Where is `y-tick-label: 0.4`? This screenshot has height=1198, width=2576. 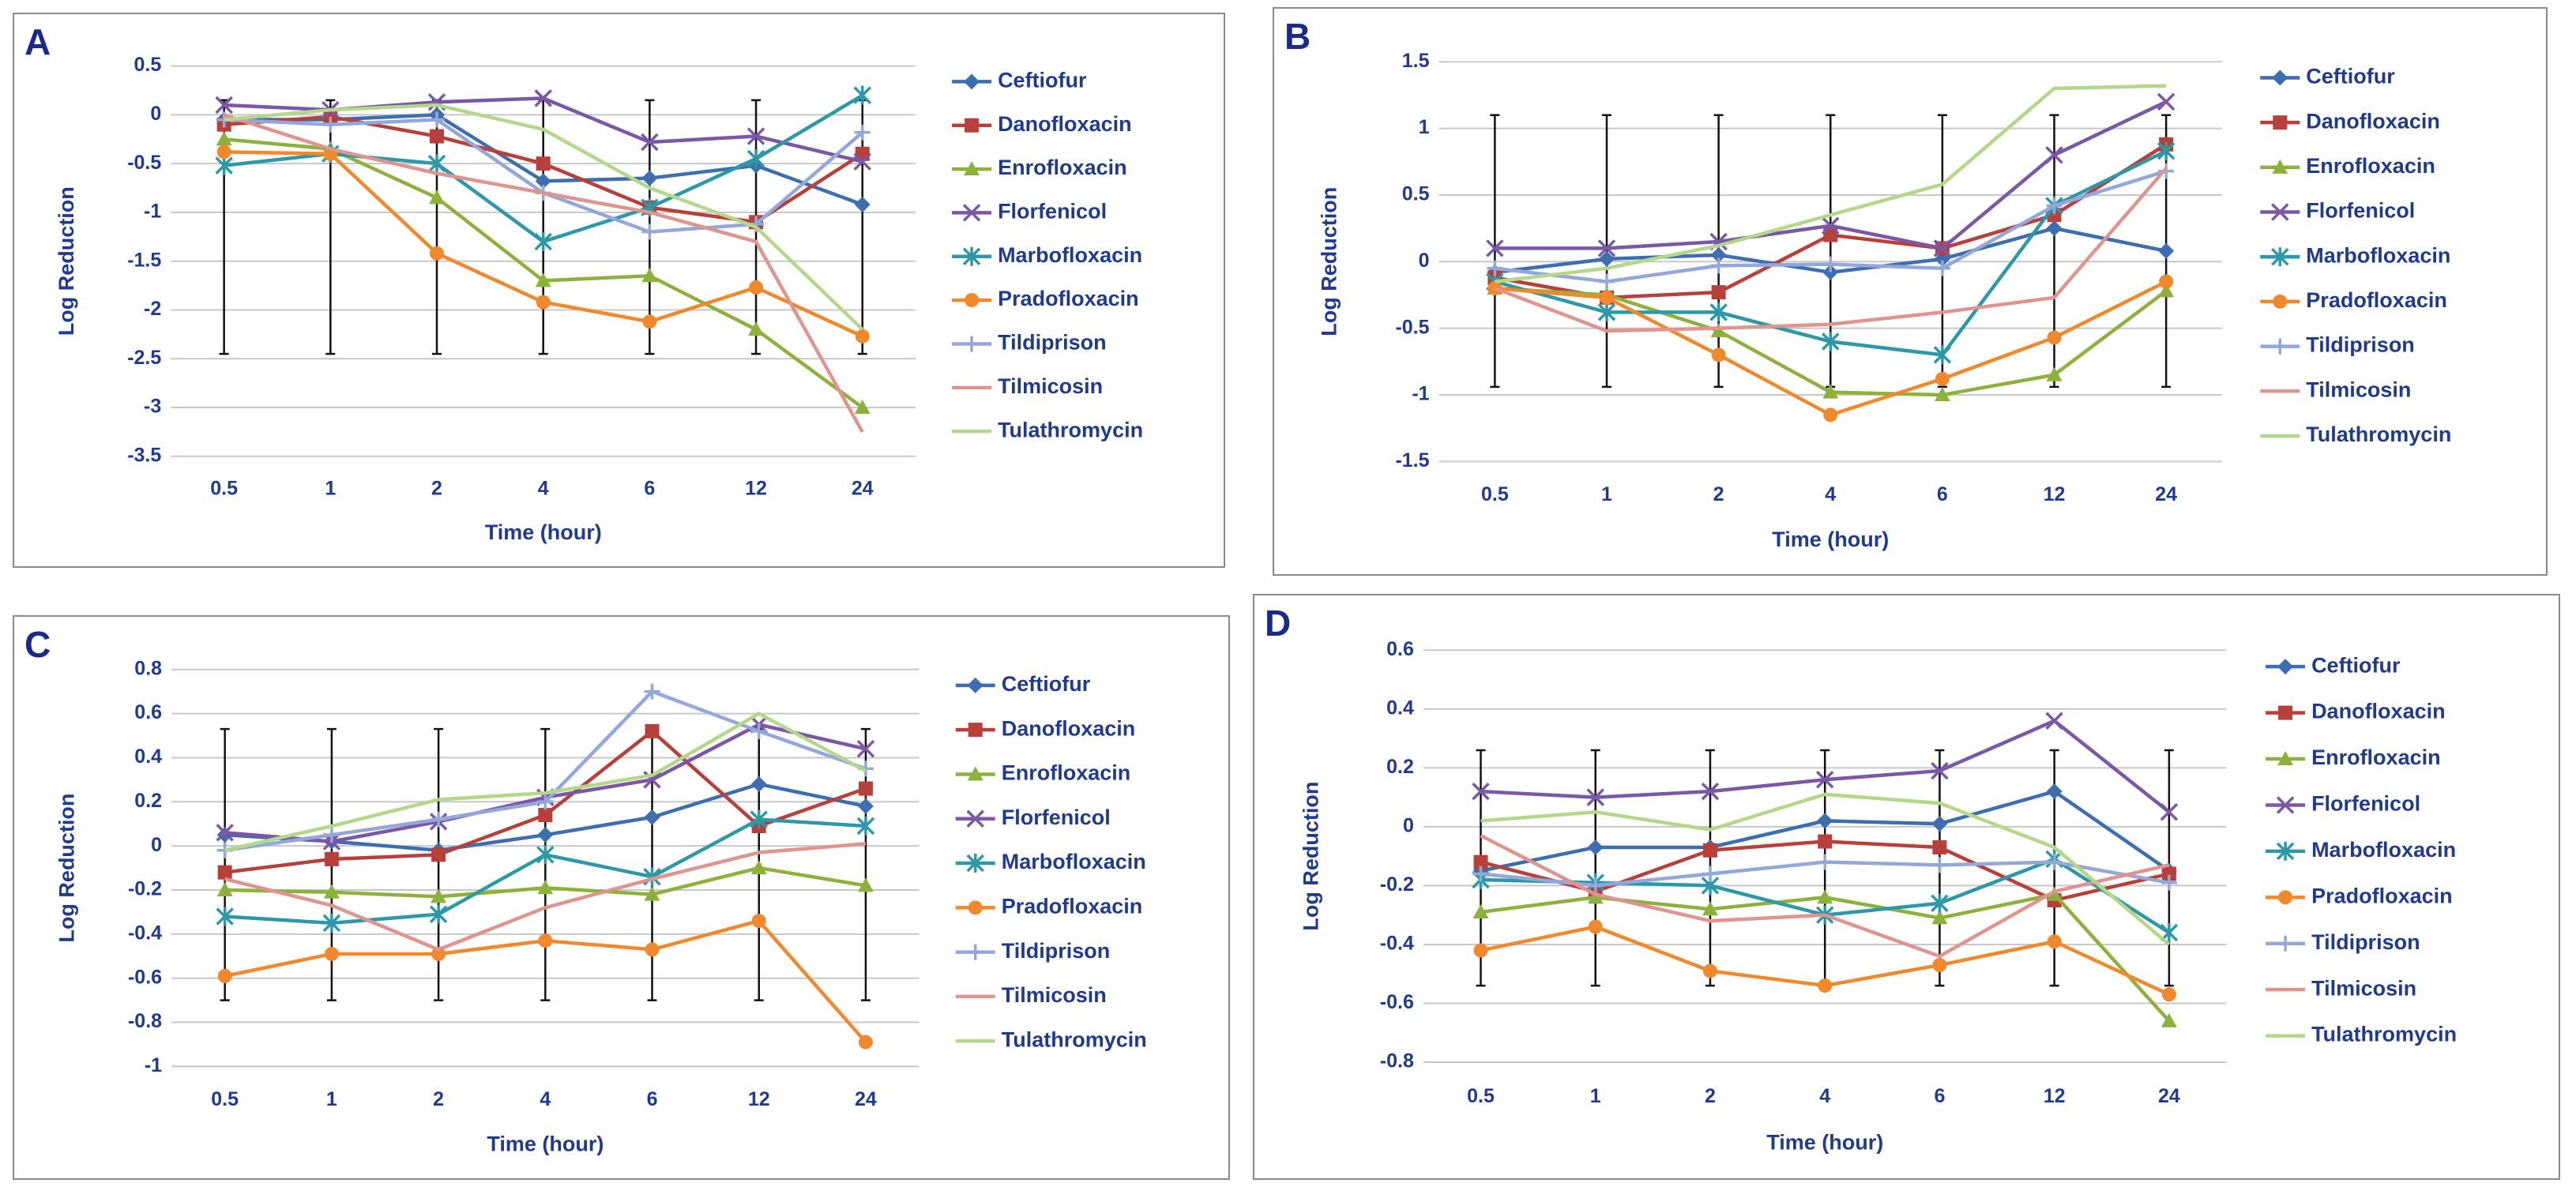
y-tick-label: 0.4 is located at coordinates (148, 756).